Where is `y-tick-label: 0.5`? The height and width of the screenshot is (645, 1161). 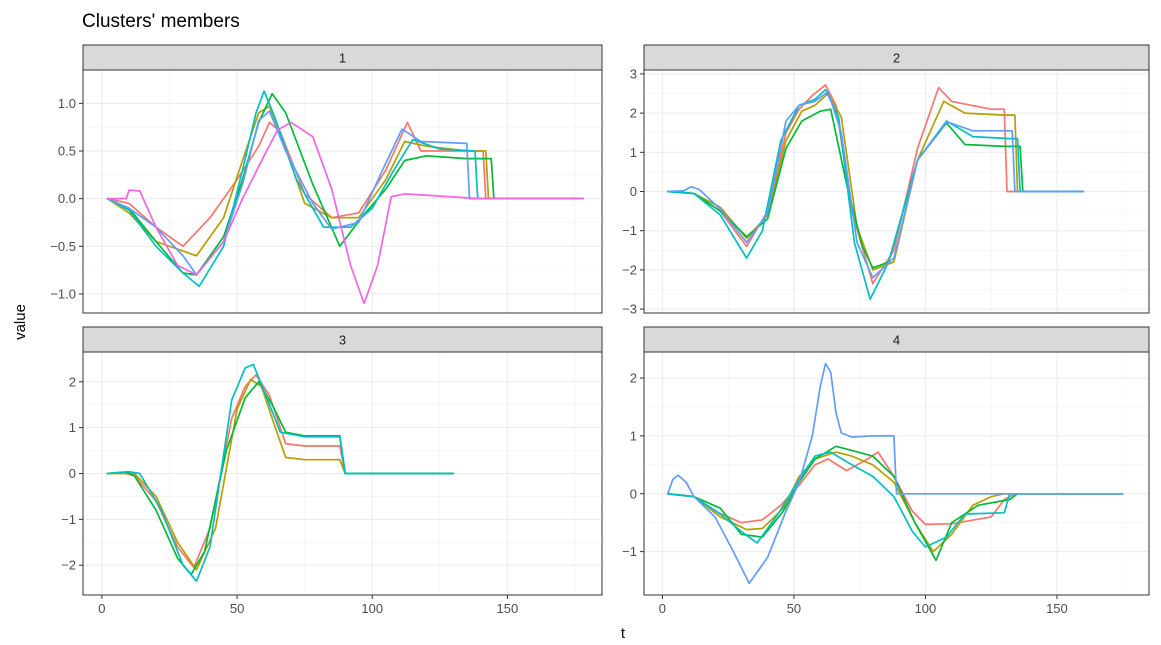
y-tick-label: 0.5 is located at coordinates (67, 151).